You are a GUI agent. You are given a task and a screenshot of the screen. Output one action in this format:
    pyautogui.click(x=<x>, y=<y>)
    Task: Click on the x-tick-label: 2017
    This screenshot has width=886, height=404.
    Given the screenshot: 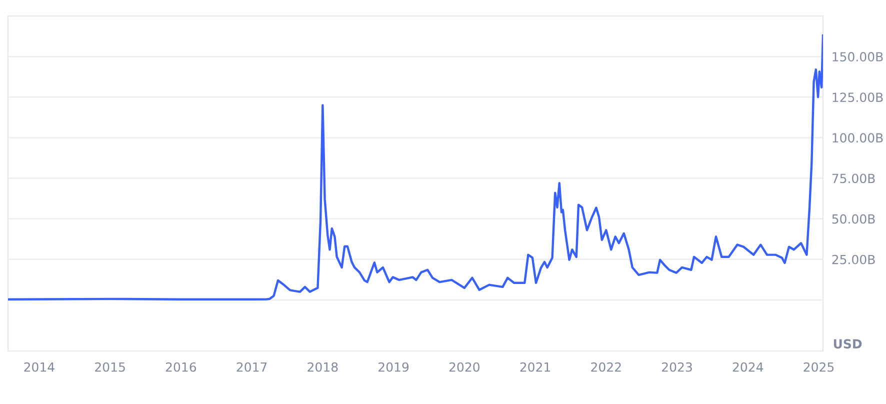 What is the action you would take?
    pyautogui.click(x=251, y=367)
    